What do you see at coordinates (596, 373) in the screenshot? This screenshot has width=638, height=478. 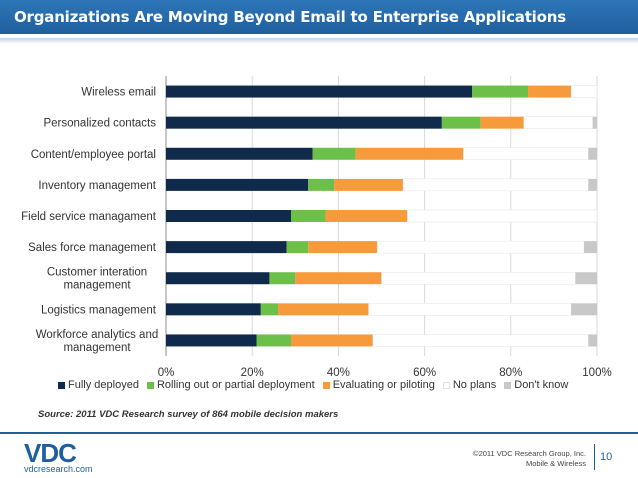 I see `x-tick-label: 100%` at bounding box center [596, 373].